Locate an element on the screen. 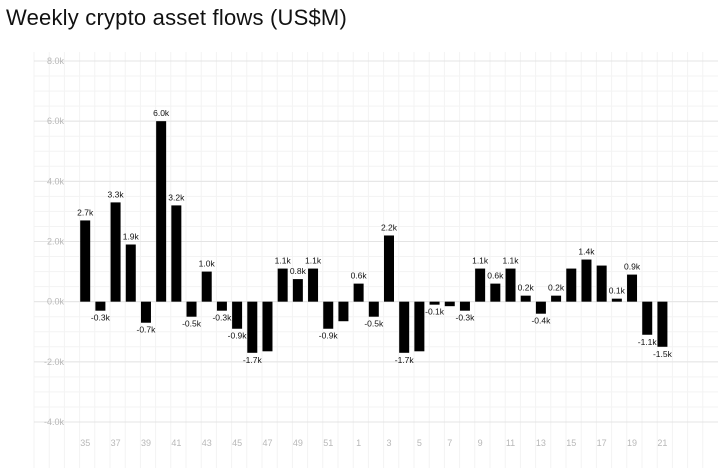 This screenshot has height=468, width=718. data-label: 1.0k is located at coordinates (207, 264).